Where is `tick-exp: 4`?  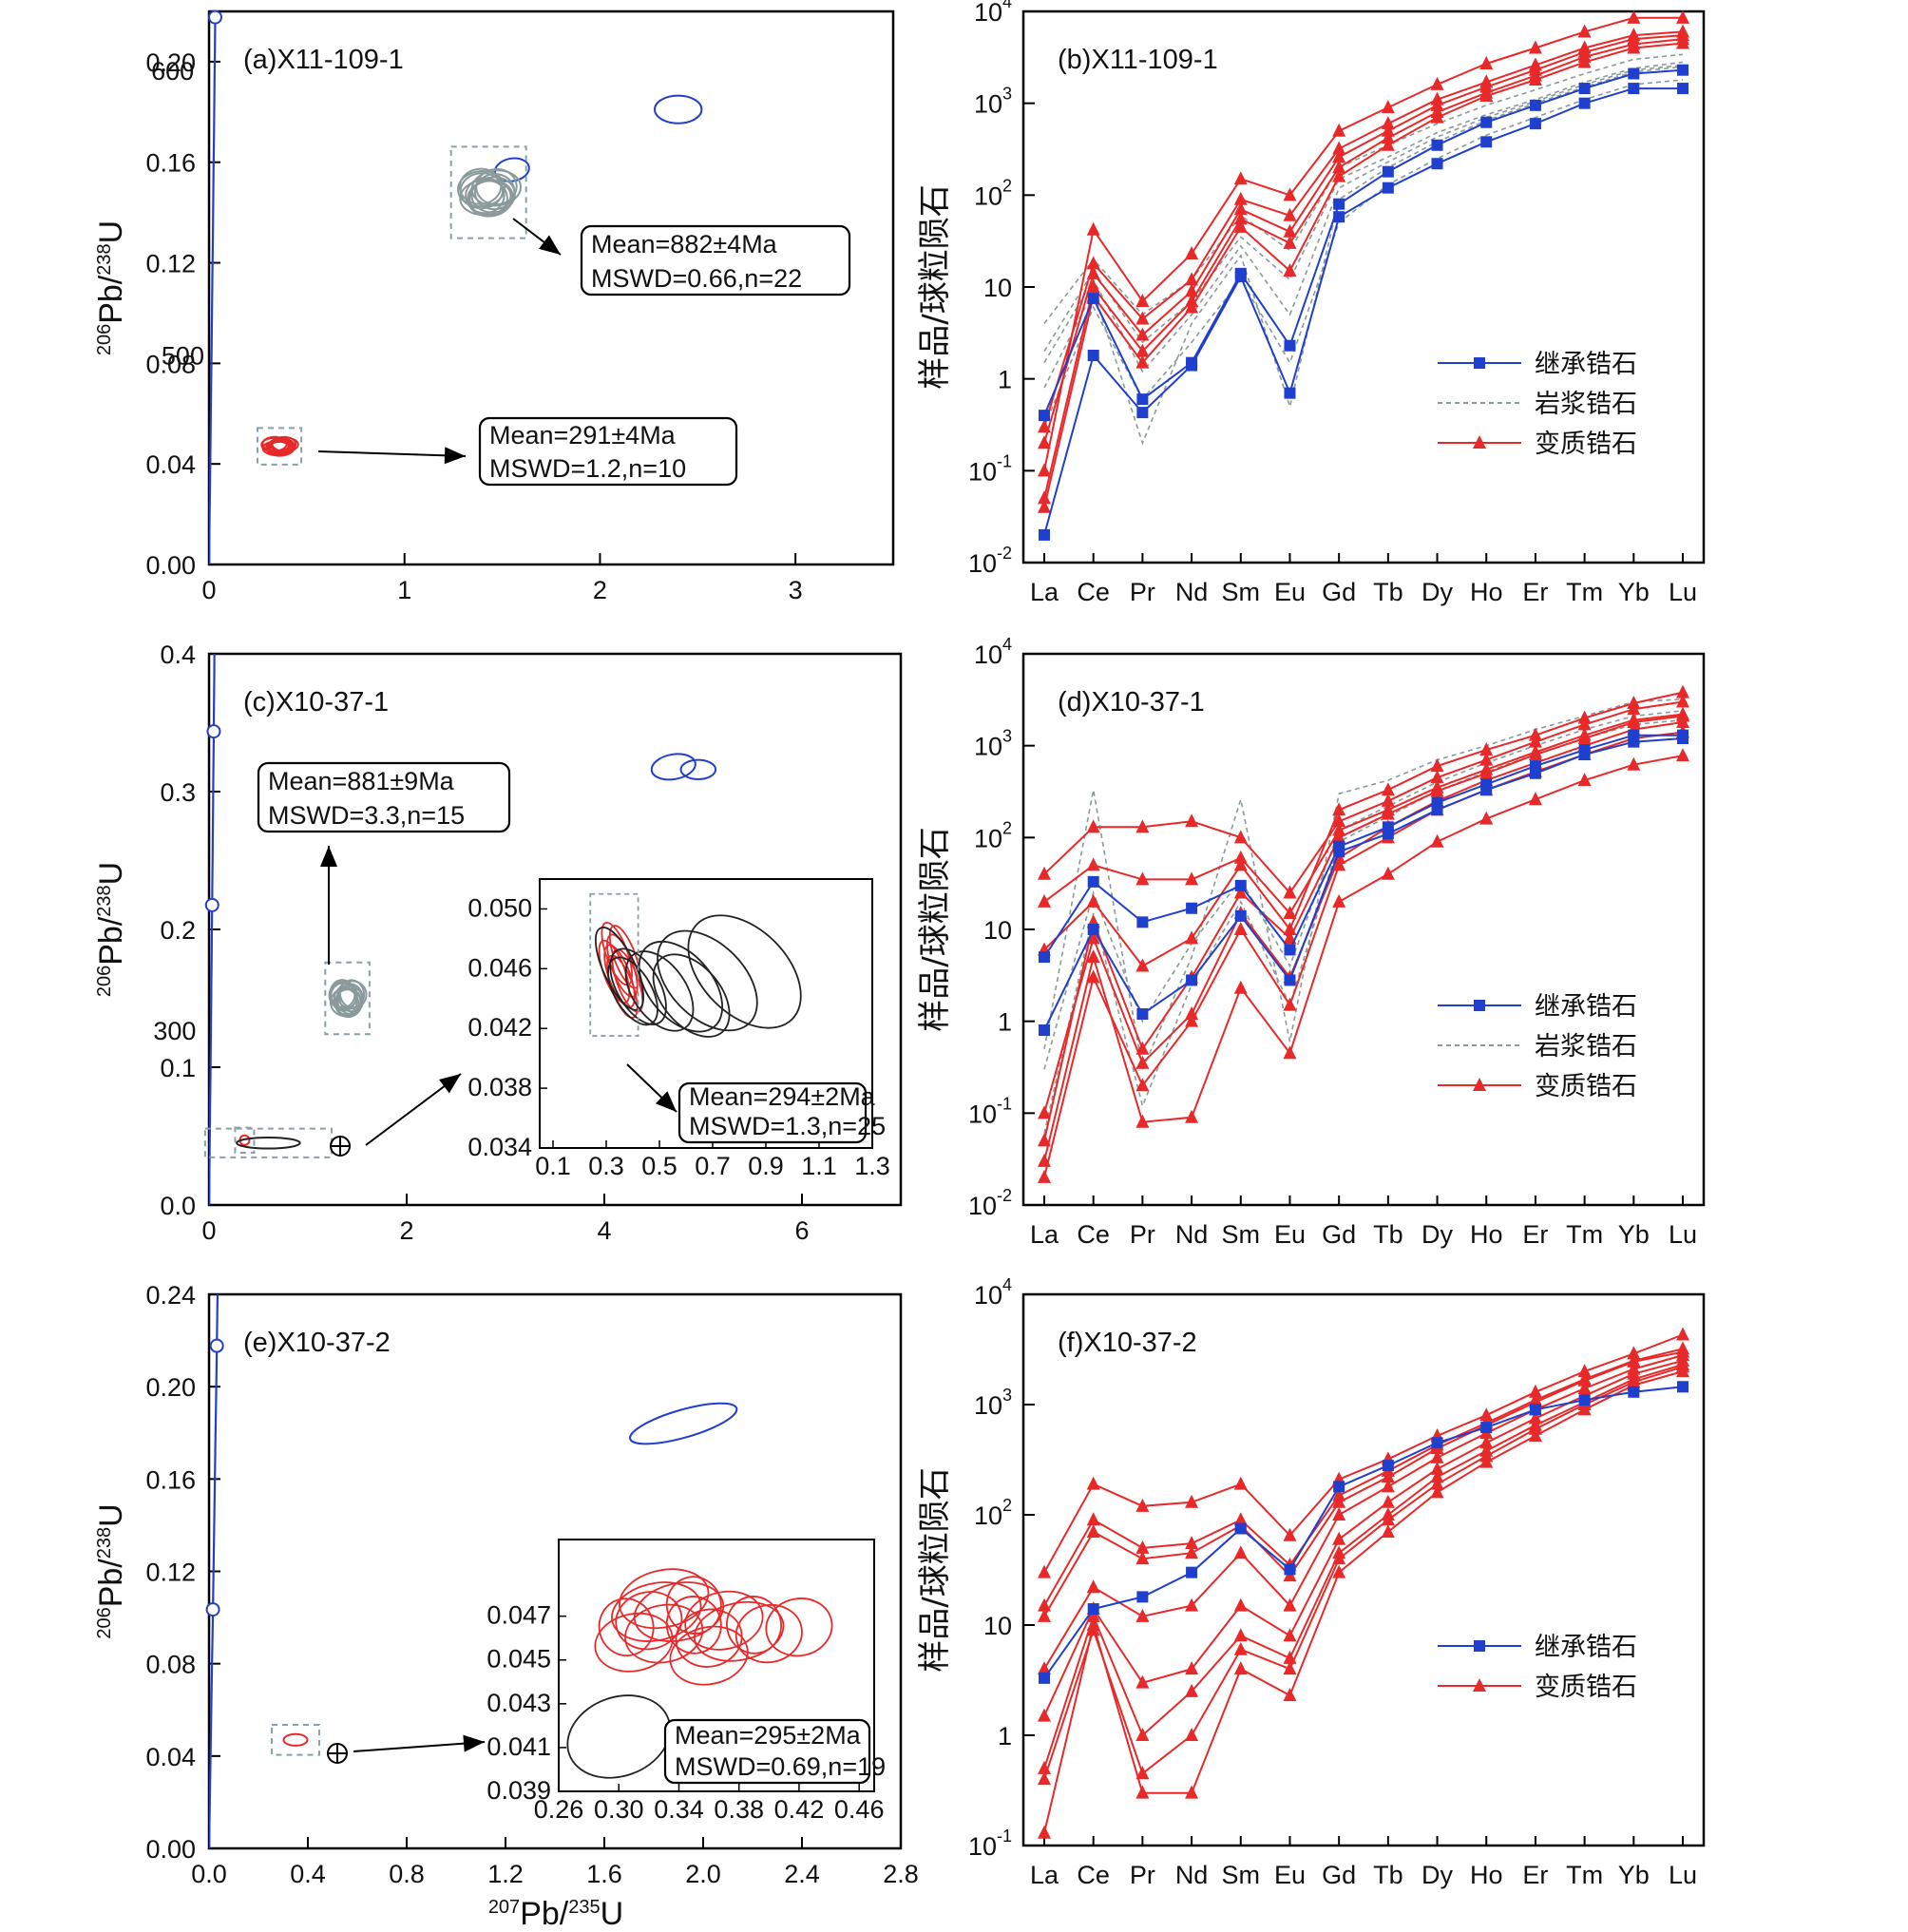 tick-exp: 4 is located at coordinates (1007, 5).